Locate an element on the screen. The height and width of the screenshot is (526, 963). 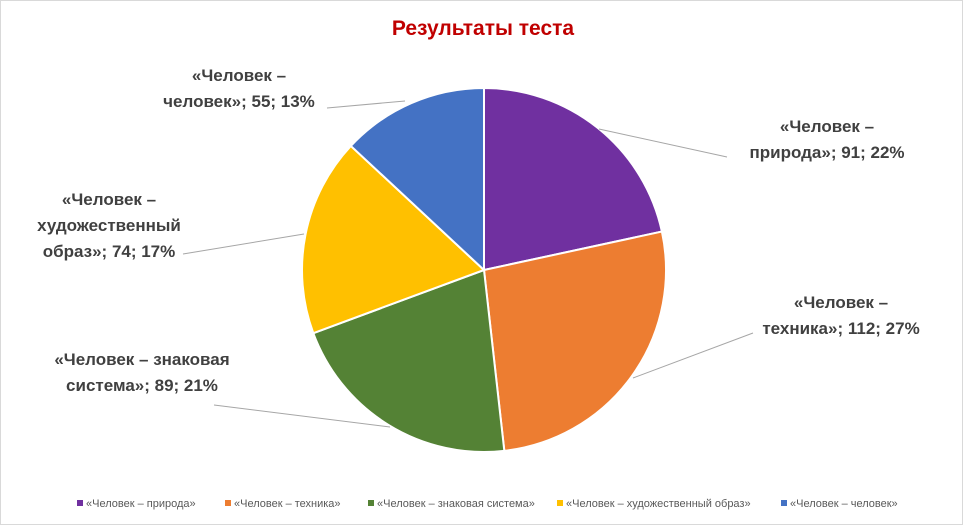
legend-item-1: «Человек – природа» is located at coordinates (136, 504).